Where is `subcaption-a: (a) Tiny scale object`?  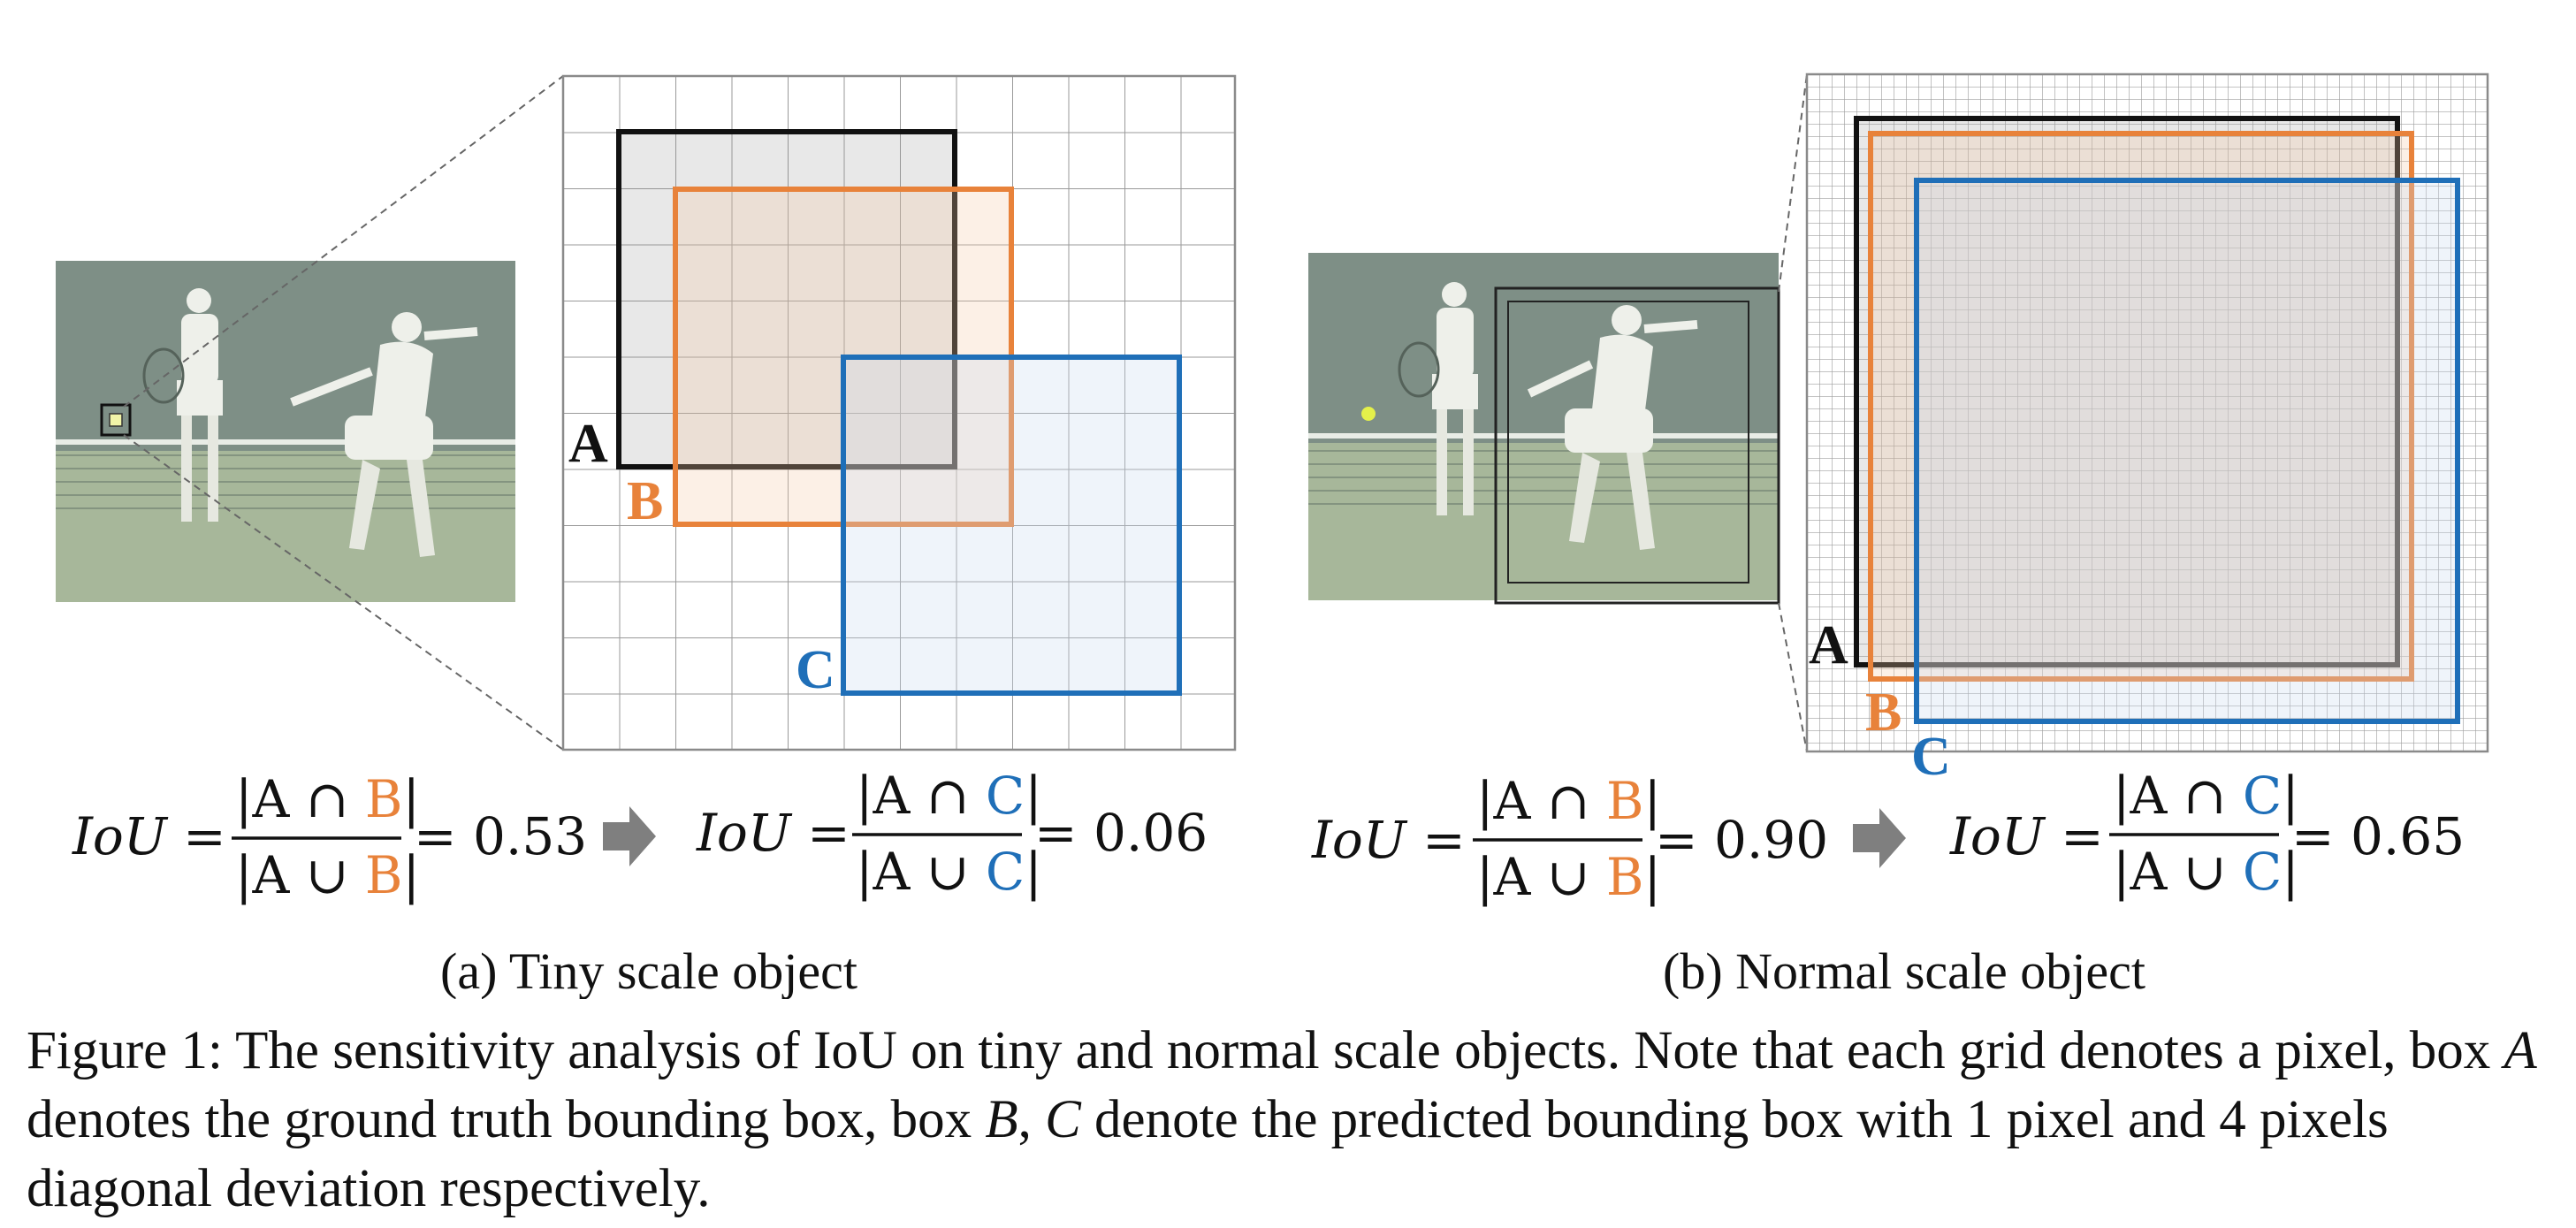
subcaption-a: (a) Tiny scale object is located at coordinates (648, 970).